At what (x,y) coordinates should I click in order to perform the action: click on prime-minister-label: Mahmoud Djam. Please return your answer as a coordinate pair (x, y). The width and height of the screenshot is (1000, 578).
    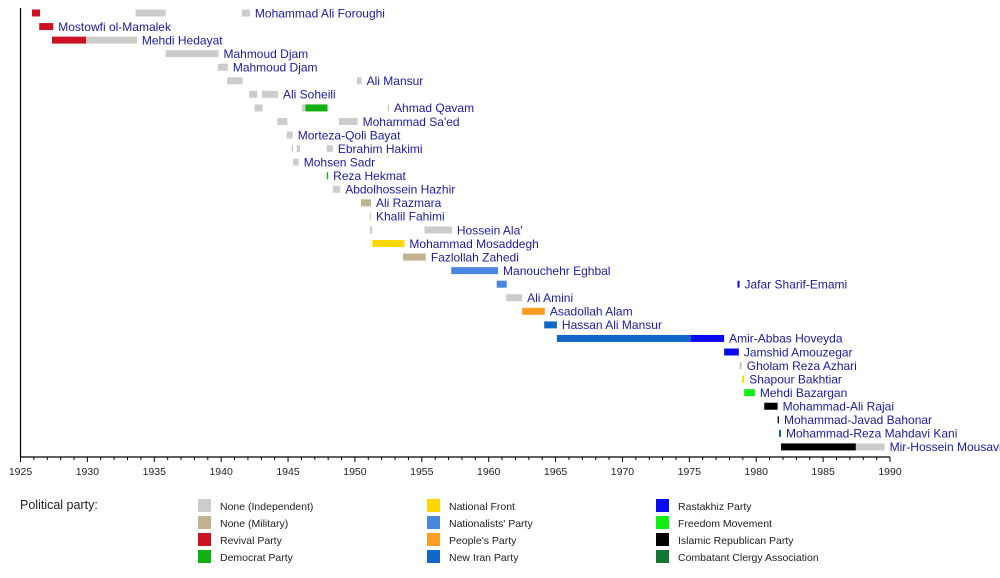
    Looking at the image, I should click on (265, 54).